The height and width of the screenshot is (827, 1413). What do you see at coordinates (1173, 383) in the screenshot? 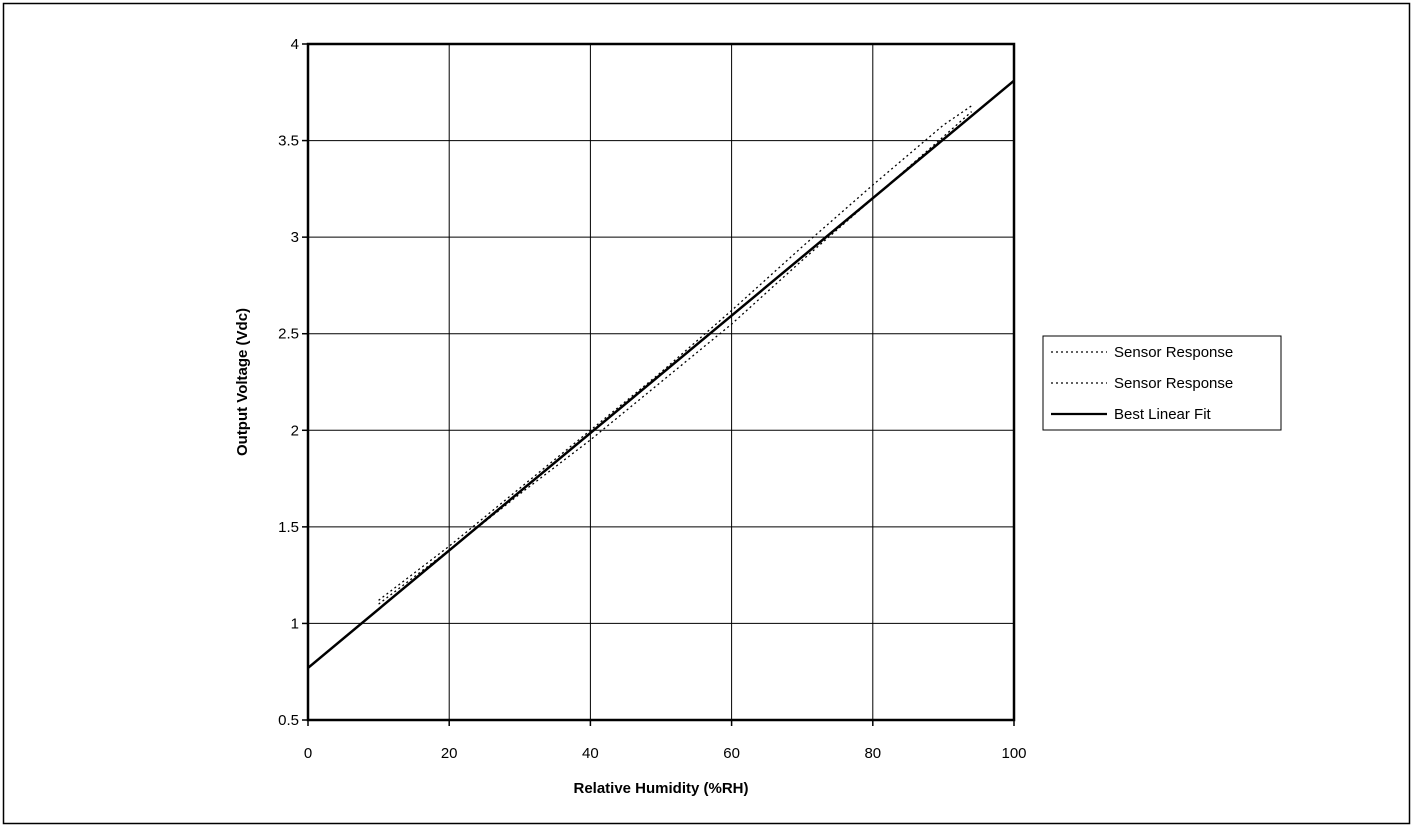
I see `legend-label-sensor-response-2: Sensor Response` at bounding box center [1173, 383].